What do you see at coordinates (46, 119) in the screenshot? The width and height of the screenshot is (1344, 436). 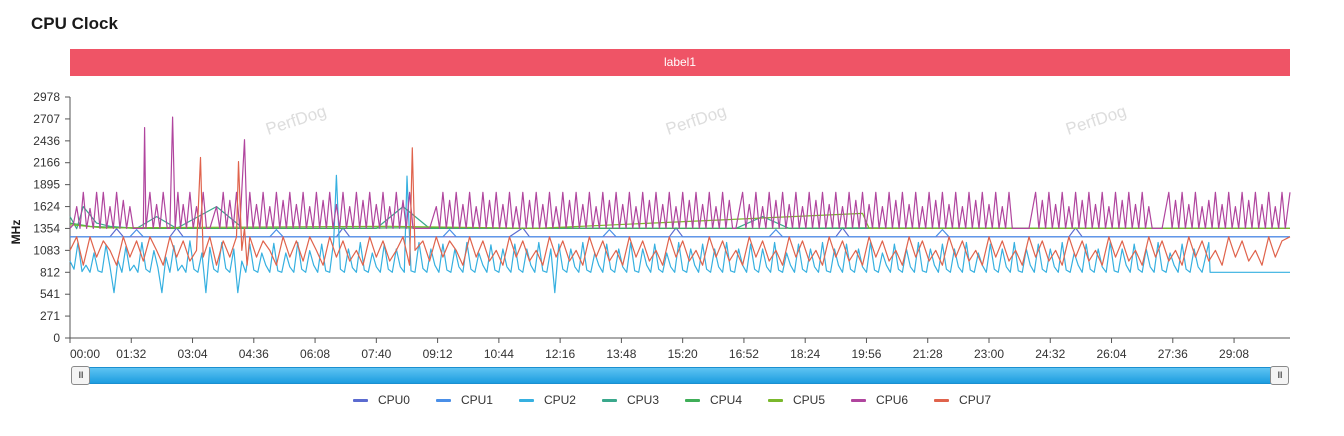 I see `y-tick-label: 2707` at bounding box center [46, 119].